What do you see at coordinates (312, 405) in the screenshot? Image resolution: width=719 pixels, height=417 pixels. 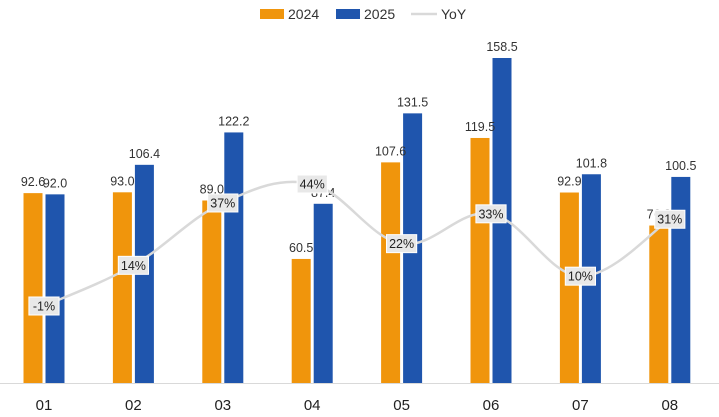 I see `x-tick-04: 04` at bounding box center [312, 405].